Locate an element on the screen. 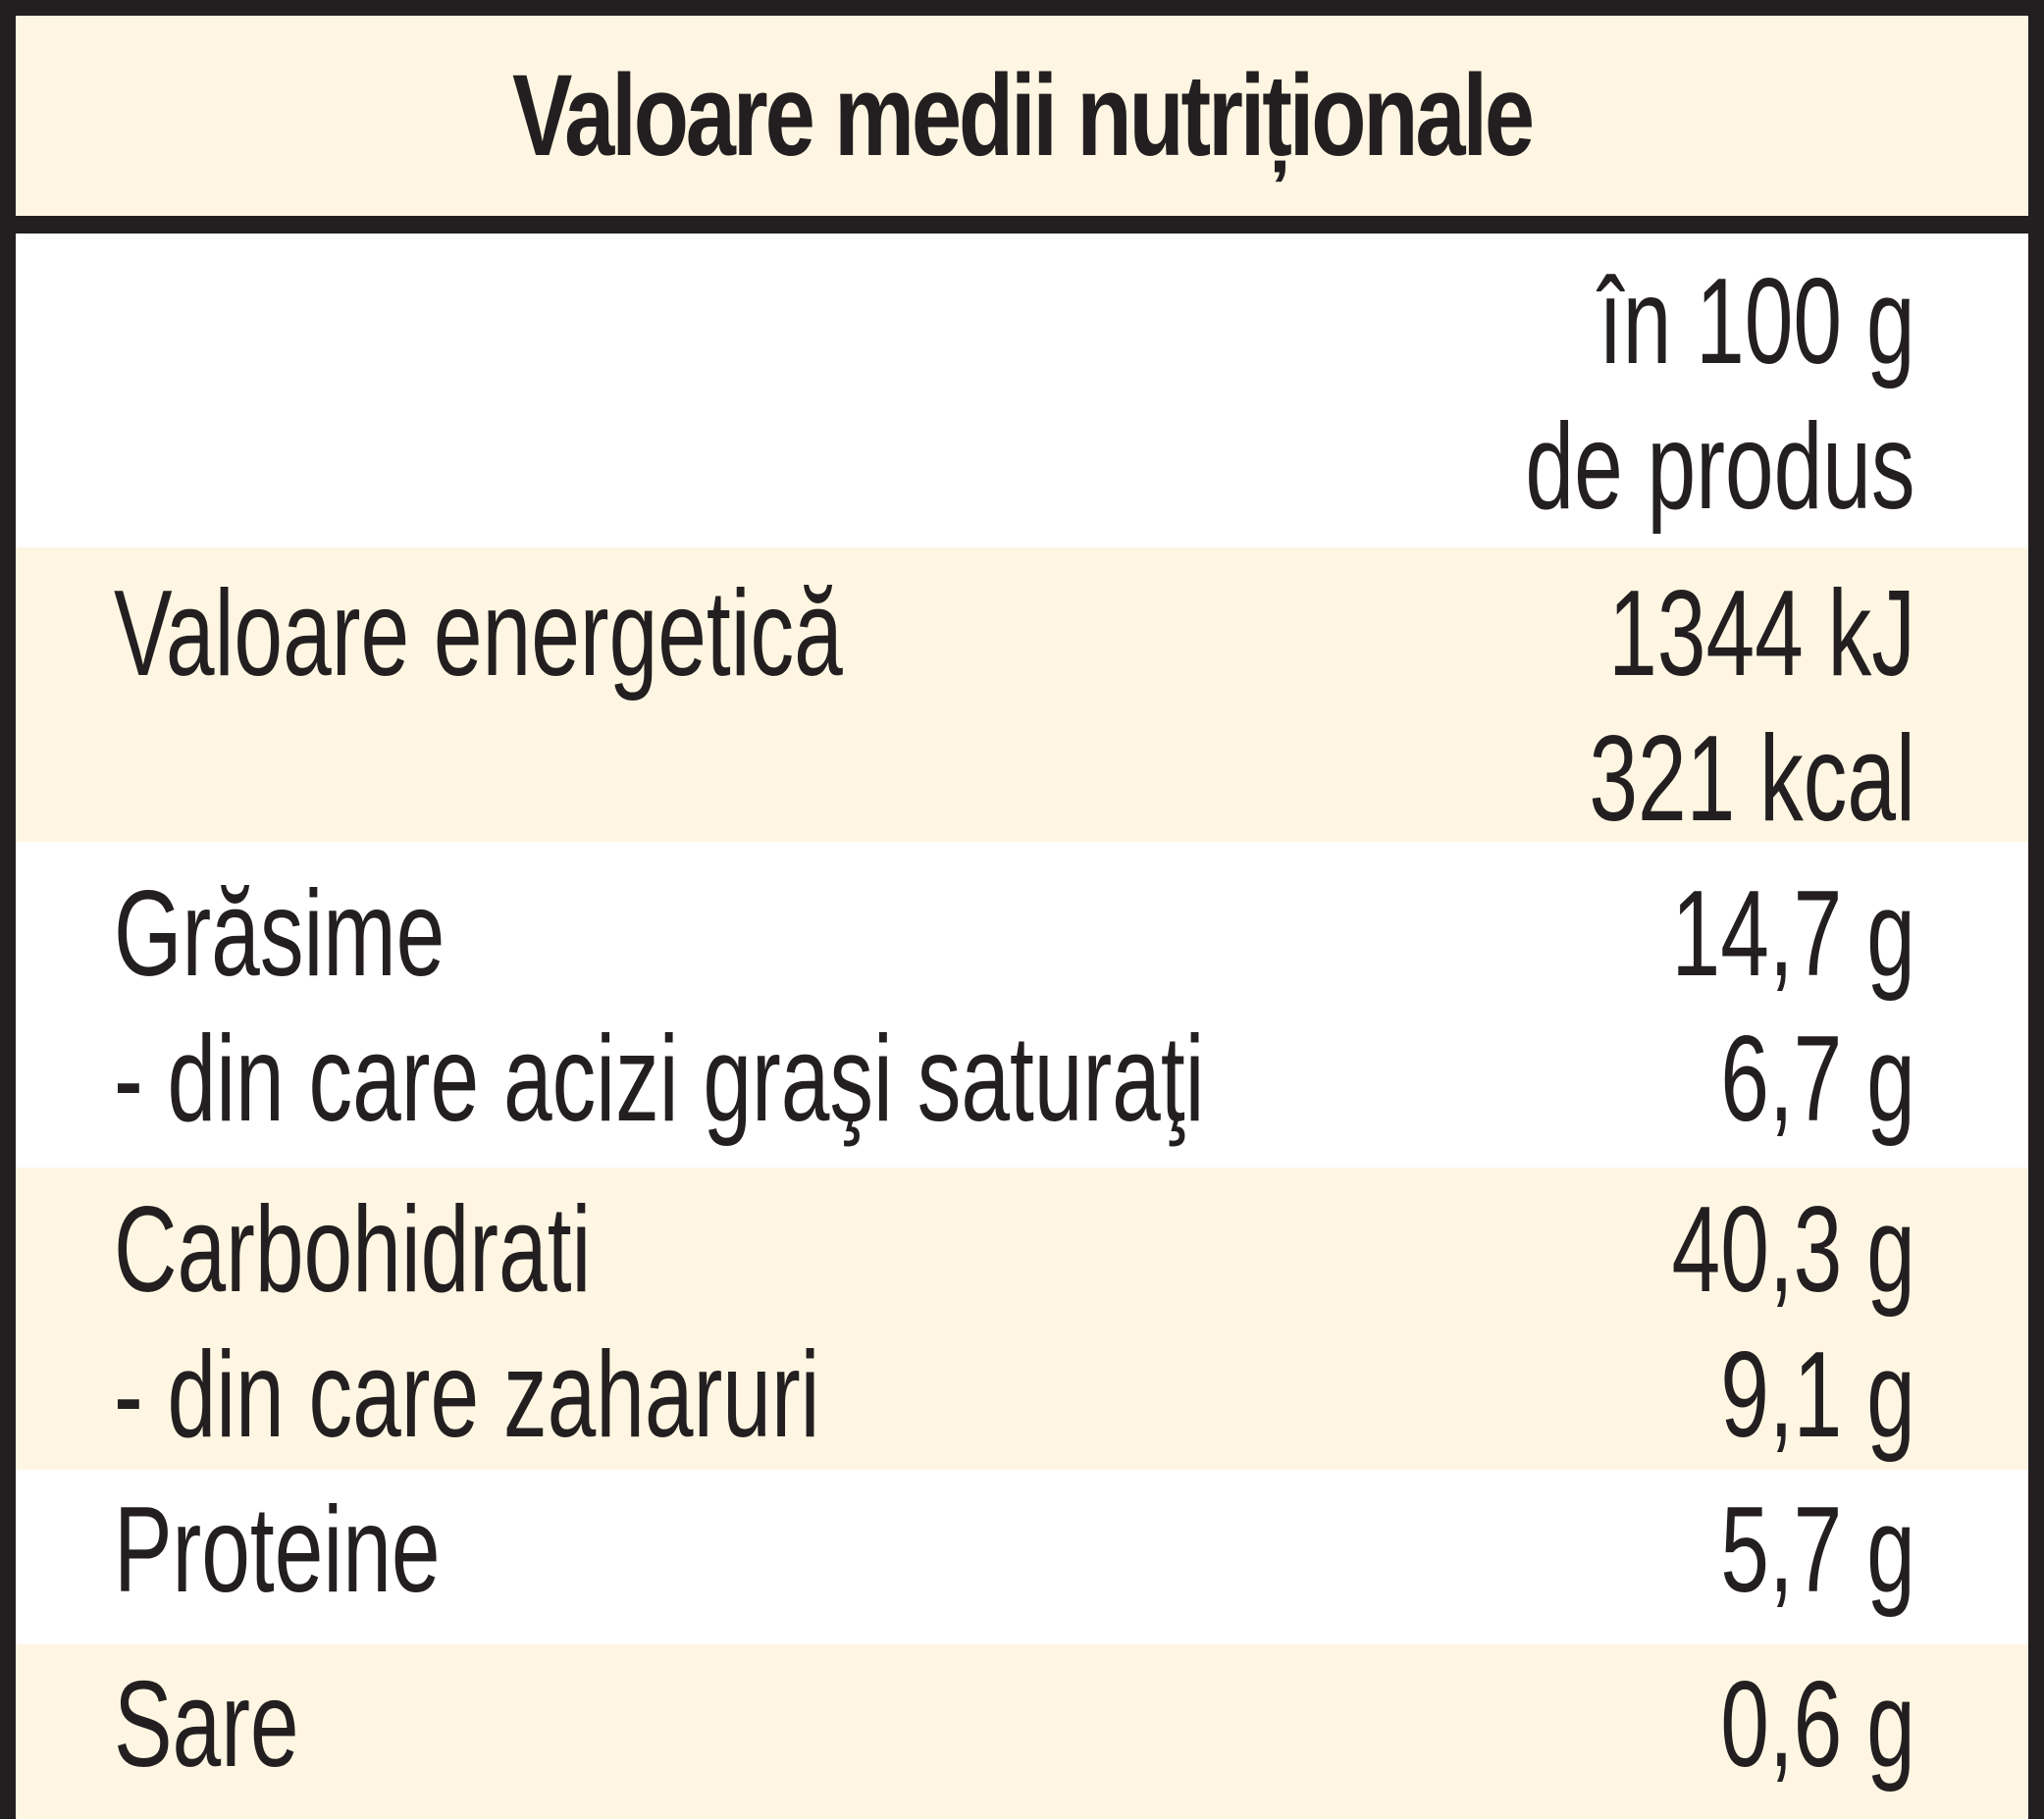 The width and height of the screenshot is (2044, 1819). row-value: 5,7 g is located at coordinates (1817, 1550).